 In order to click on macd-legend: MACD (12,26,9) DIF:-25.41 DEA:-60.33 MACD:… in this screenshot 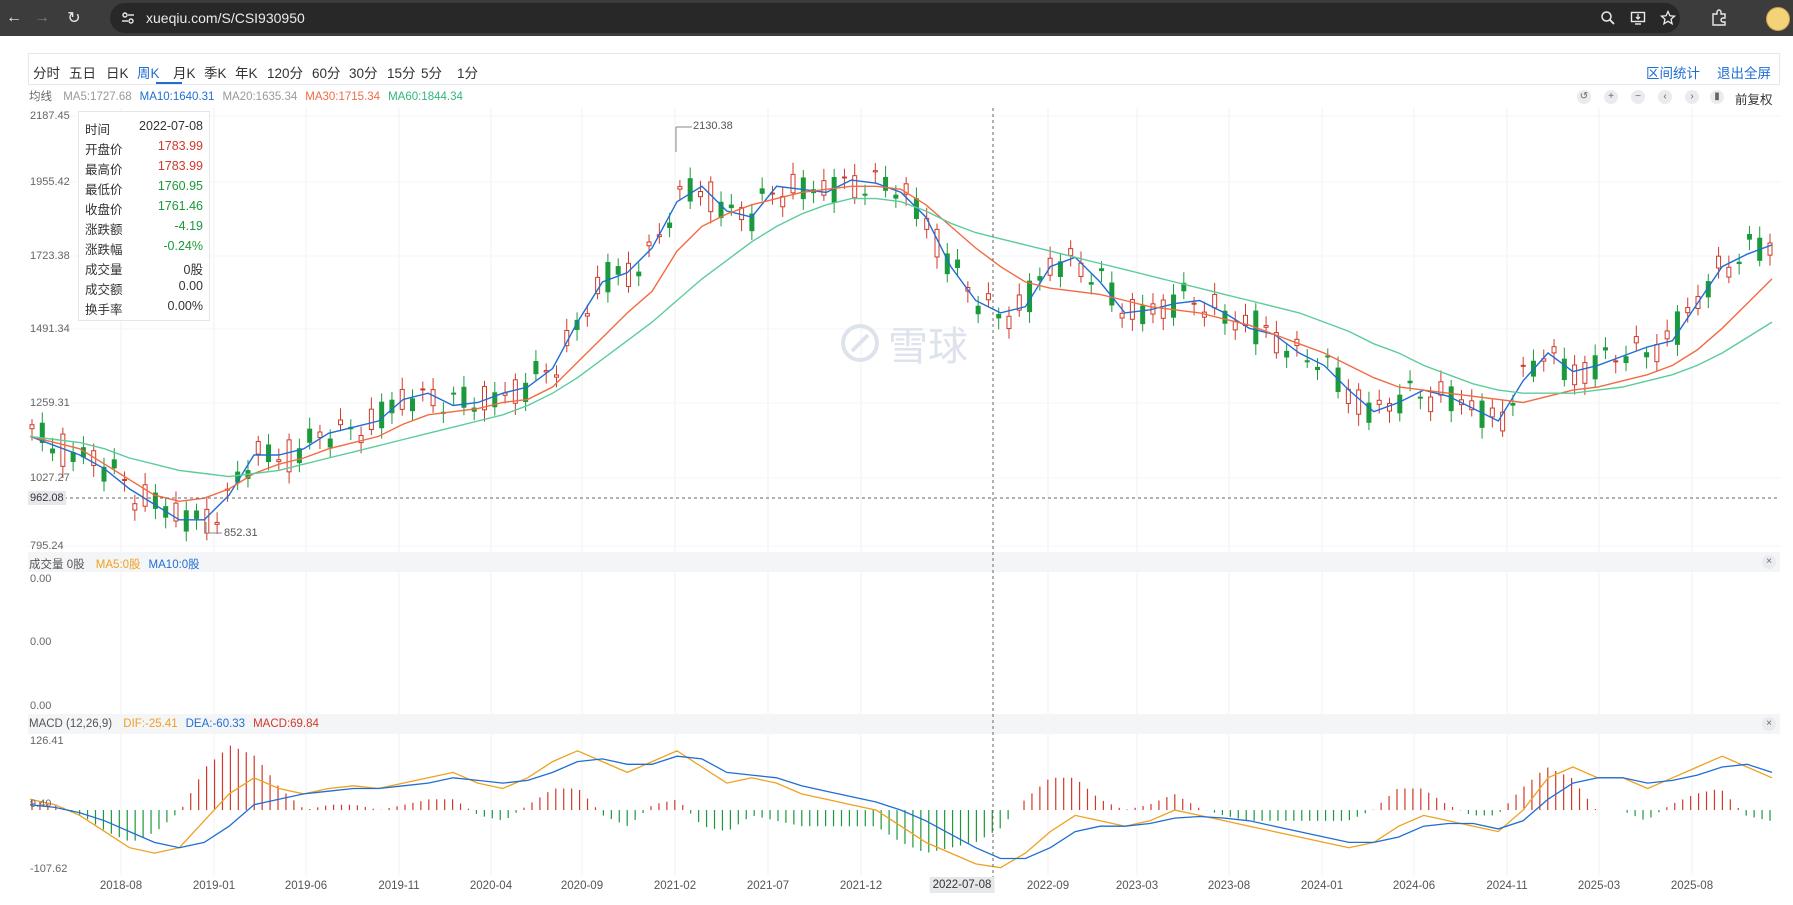, I will do `click(182, 724)`.